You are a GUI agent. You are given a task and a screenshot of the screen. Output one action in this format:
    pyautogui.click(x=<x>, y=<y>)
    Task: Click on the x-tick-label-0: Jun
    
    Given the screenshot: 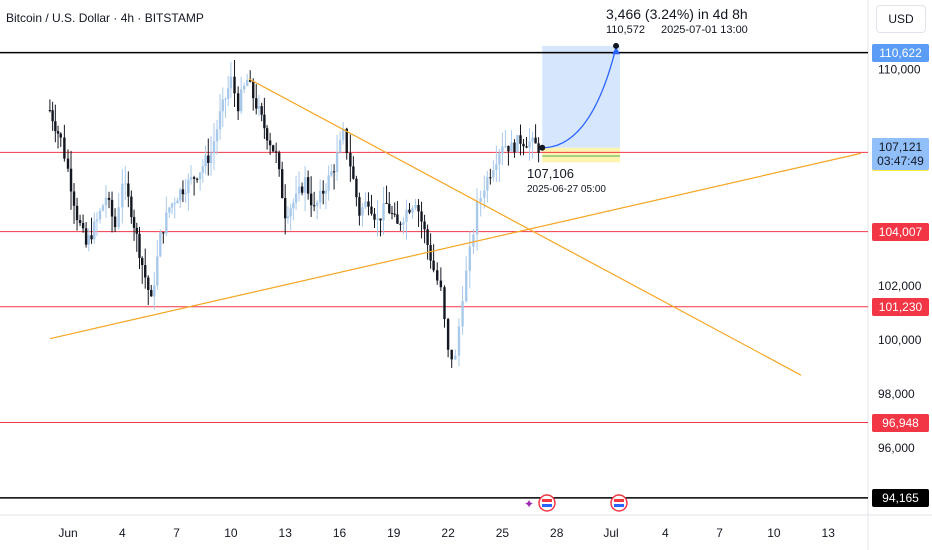 What is the action you would take?
    pyautogui.click(x=67, y=533)
    